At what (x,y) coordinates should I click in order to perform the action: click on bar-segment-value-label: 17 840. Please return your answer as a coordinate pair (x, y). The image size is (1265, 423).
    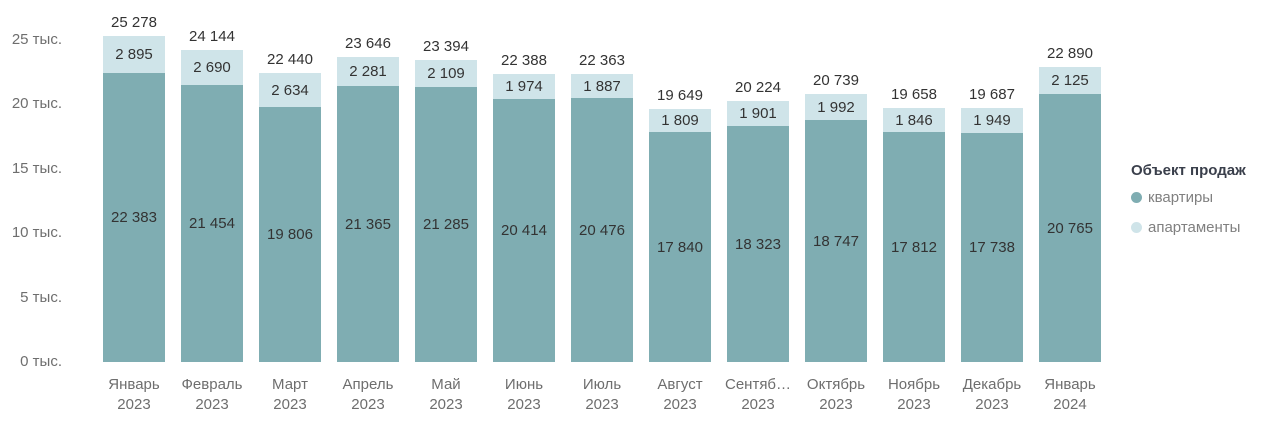
    Looking at the image, I should click on (680, 247).